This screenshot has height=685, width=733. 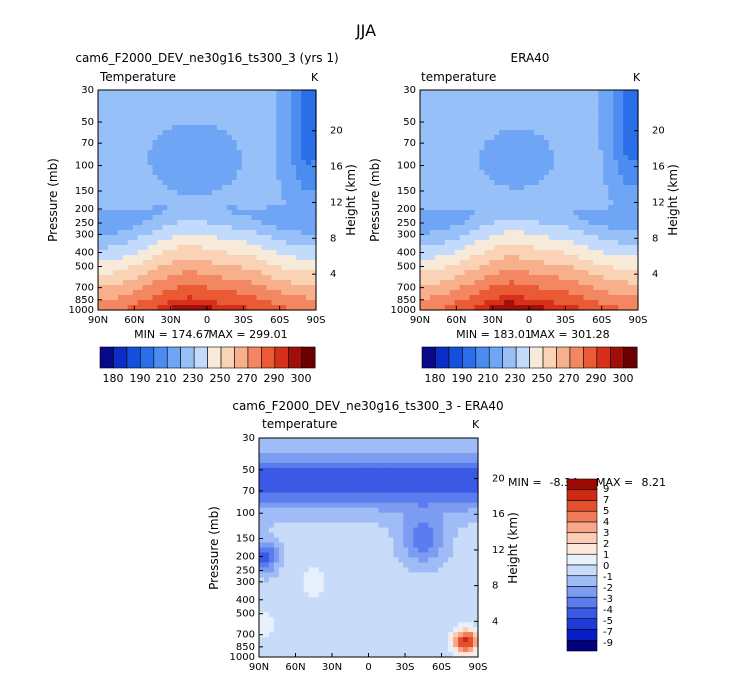 I want to click on colorbar-swatch, so click(x=455, y=357).